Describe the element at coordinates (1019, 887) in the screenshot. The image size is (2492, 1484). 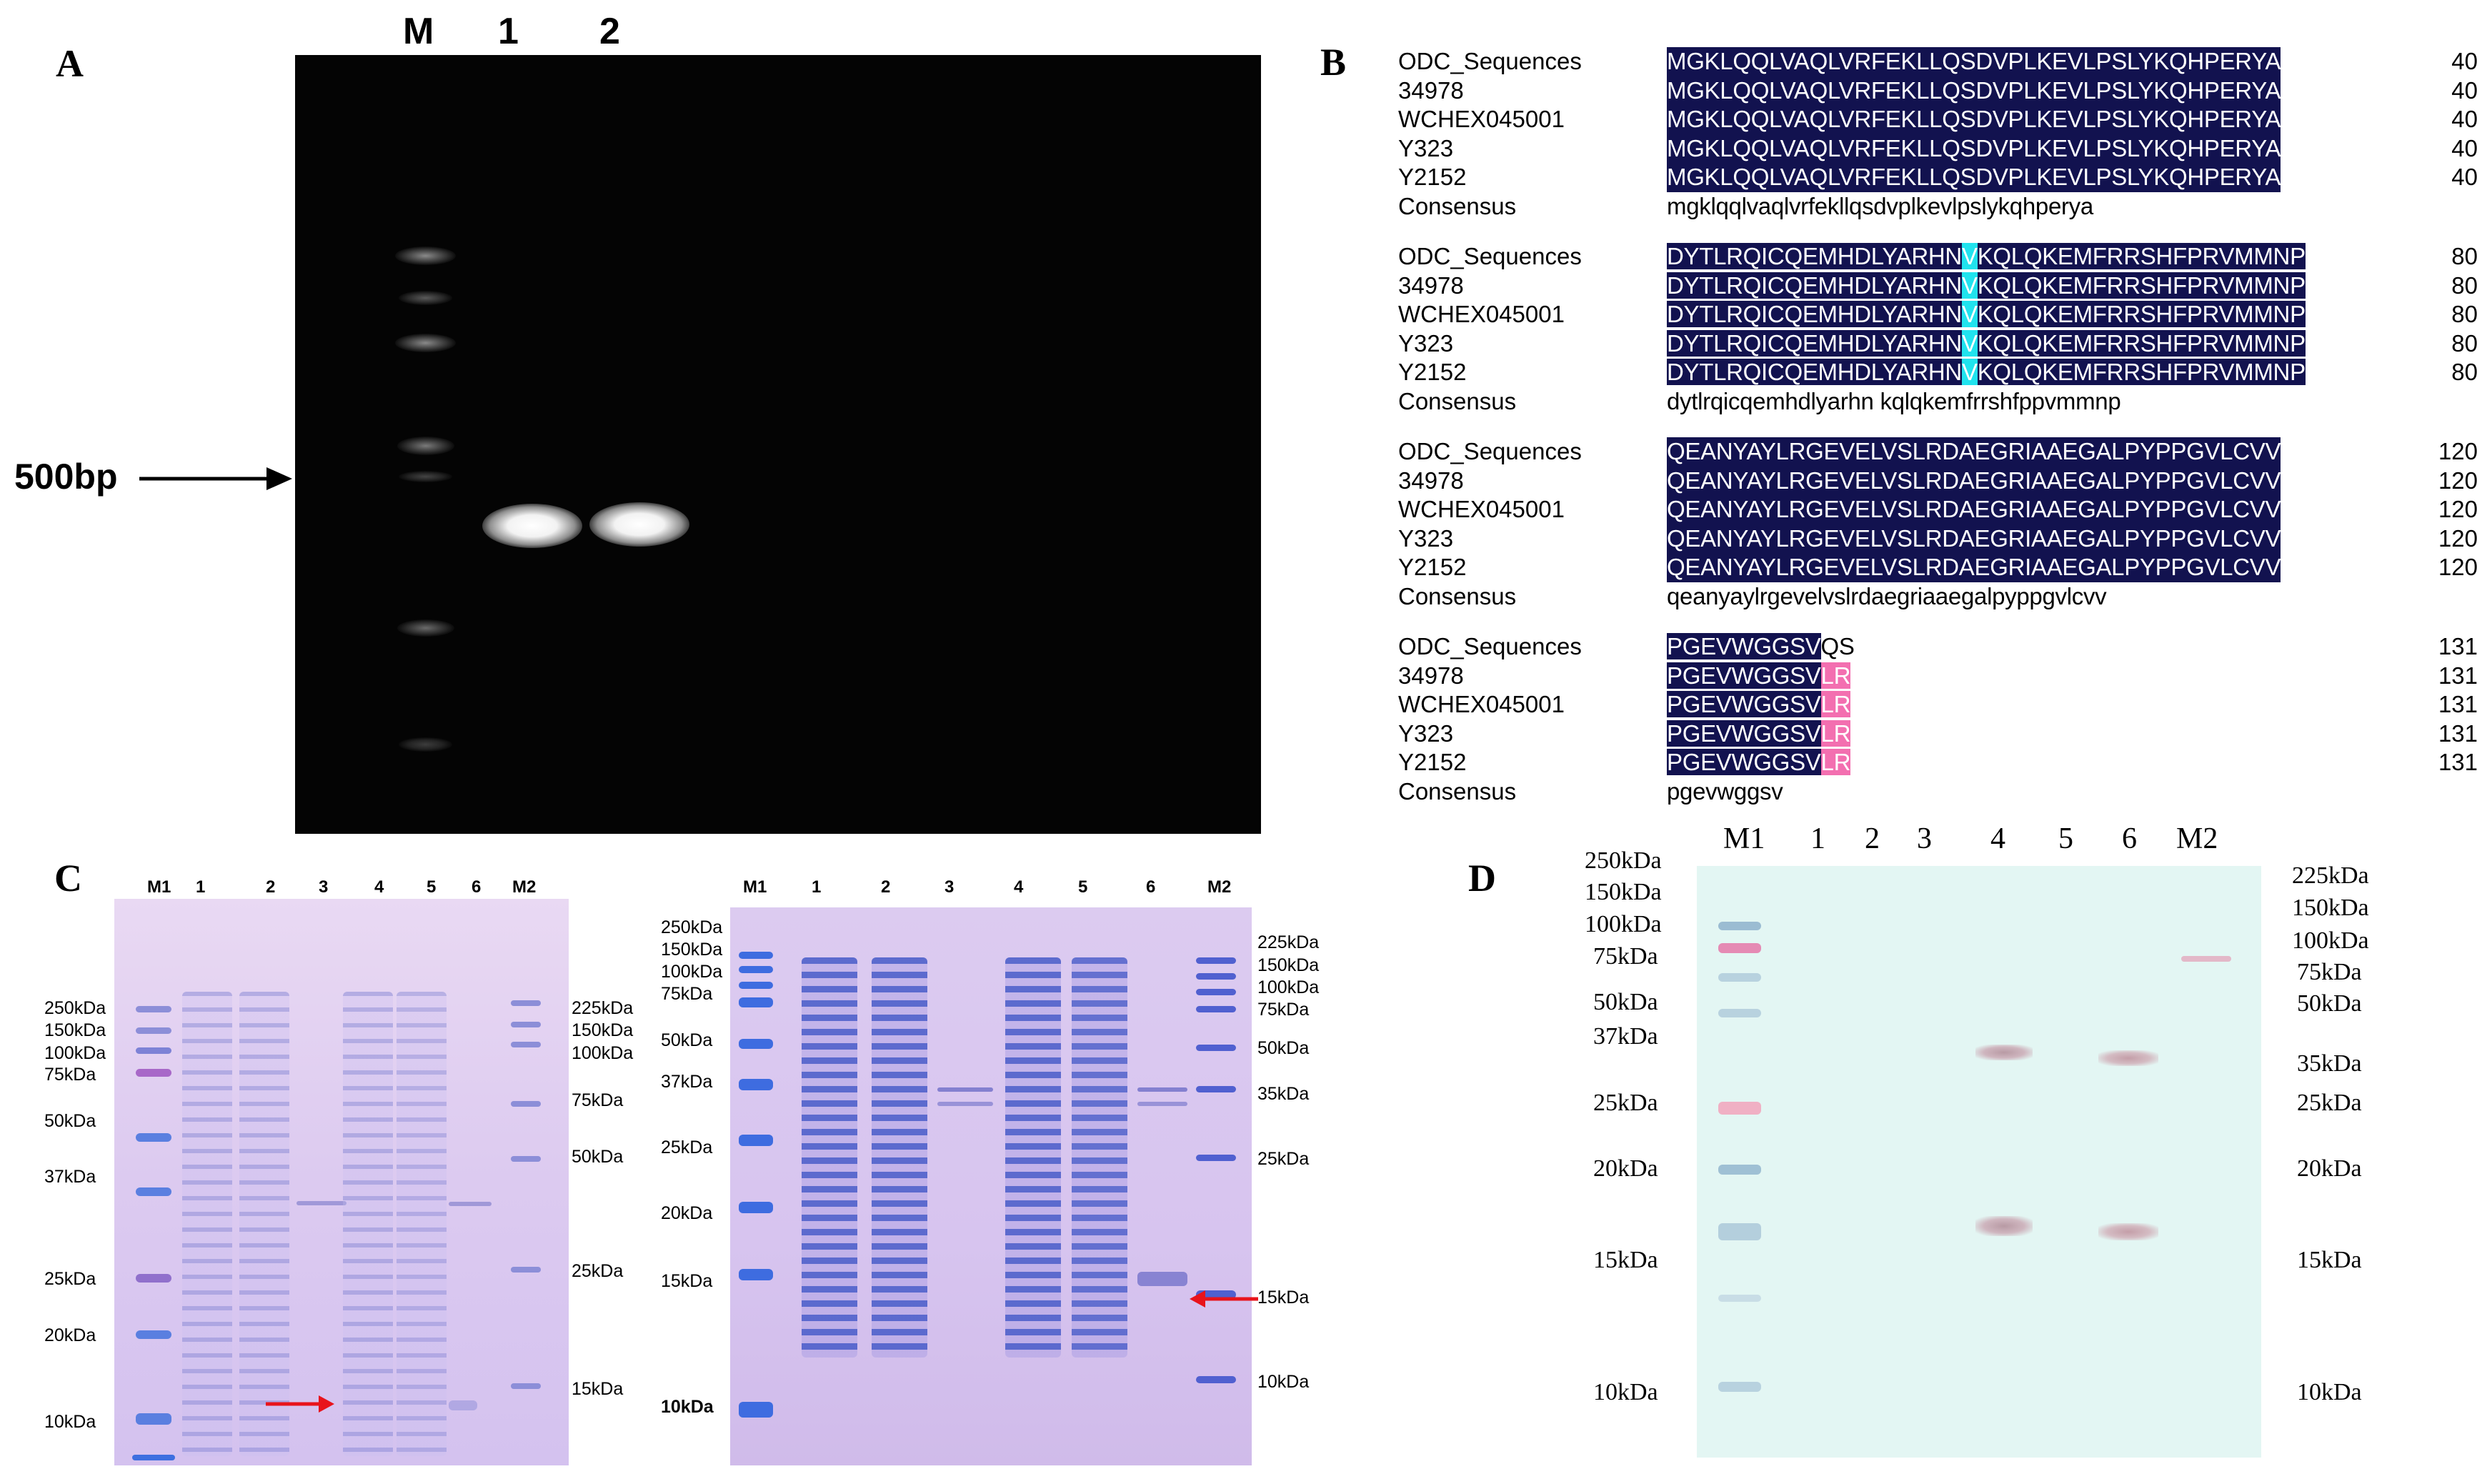
I see `gel-c2-lane-4: 4` at that location.